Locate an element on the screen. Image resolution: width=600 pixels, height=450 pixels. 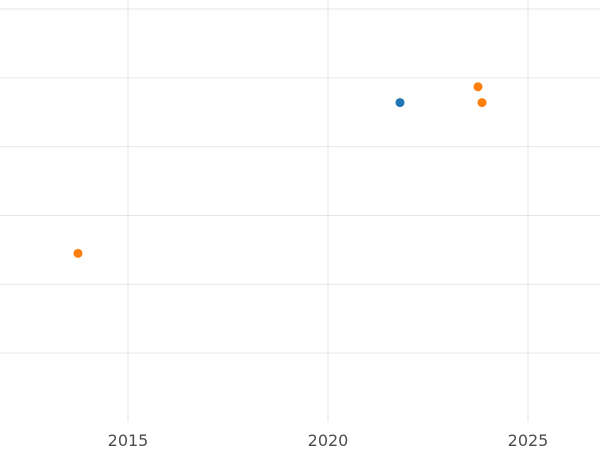
x-tick-label: 2015 is located at coordinates (128, 440).